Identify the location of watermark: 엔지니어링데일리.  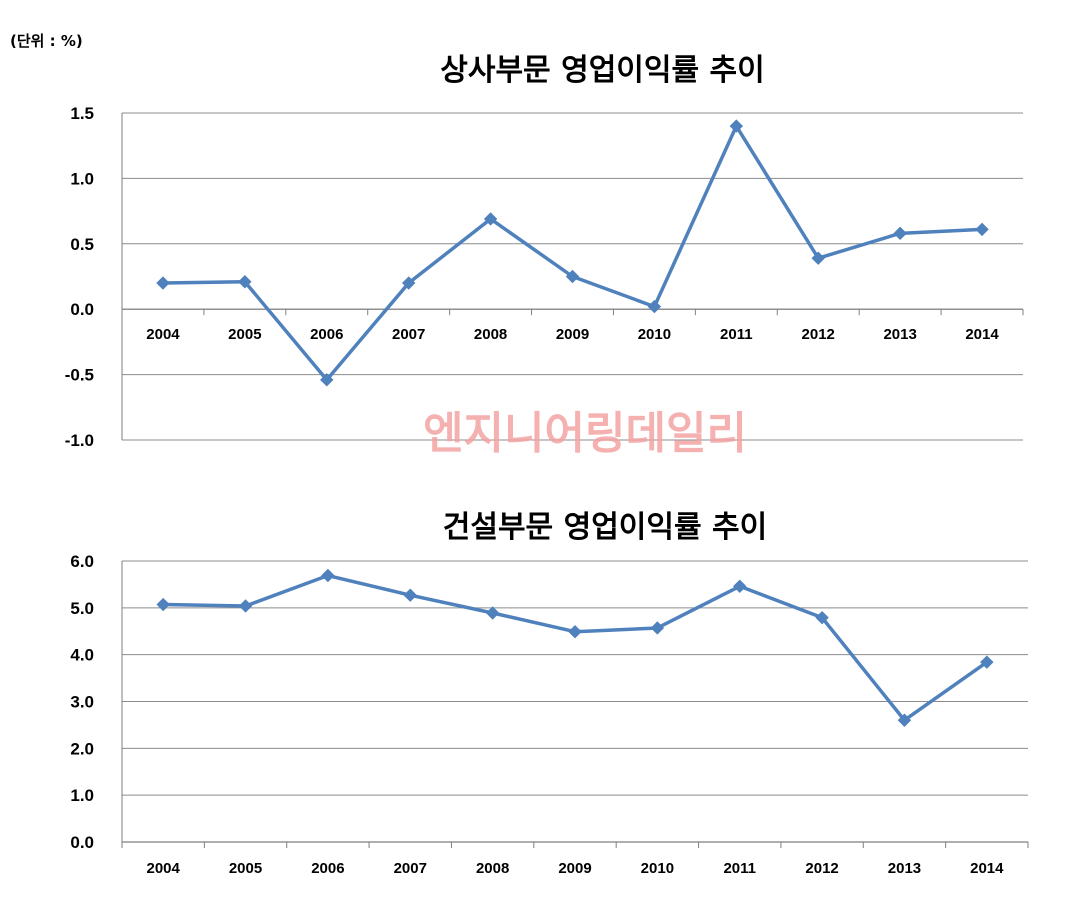
(585, 433).